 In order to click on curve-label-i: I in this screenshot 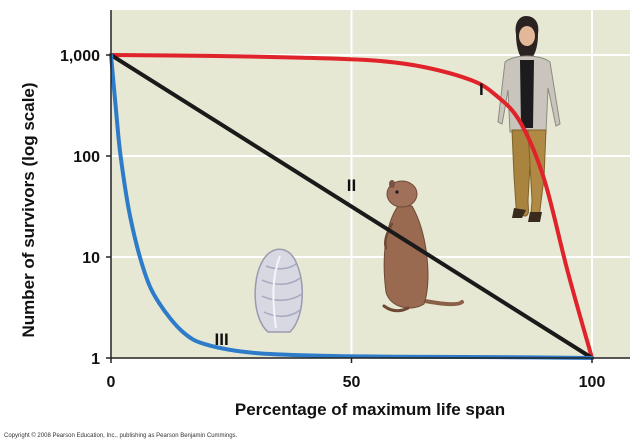, I will do `click(481, 89)`.